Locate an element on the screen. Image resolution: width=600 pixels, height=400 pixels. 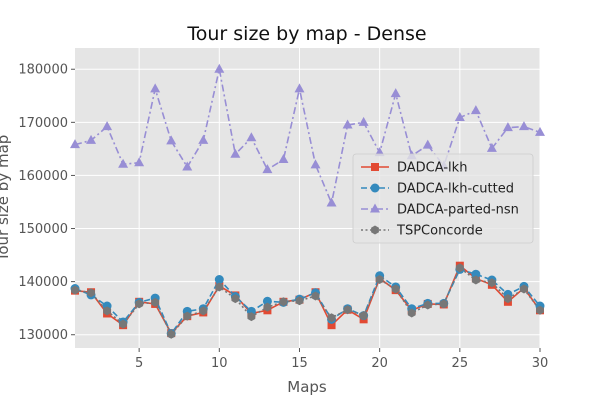
y-tick-label: 180000 is located at coordinates (43, 70).